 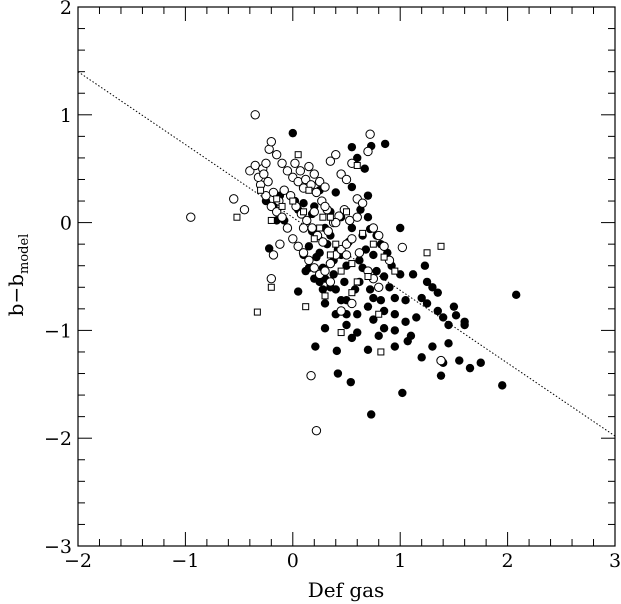 What do you see at coordinates (346, 590) in the screenshot?
I see `x-axis-title: Def gas` at bounding box center [346, 590].